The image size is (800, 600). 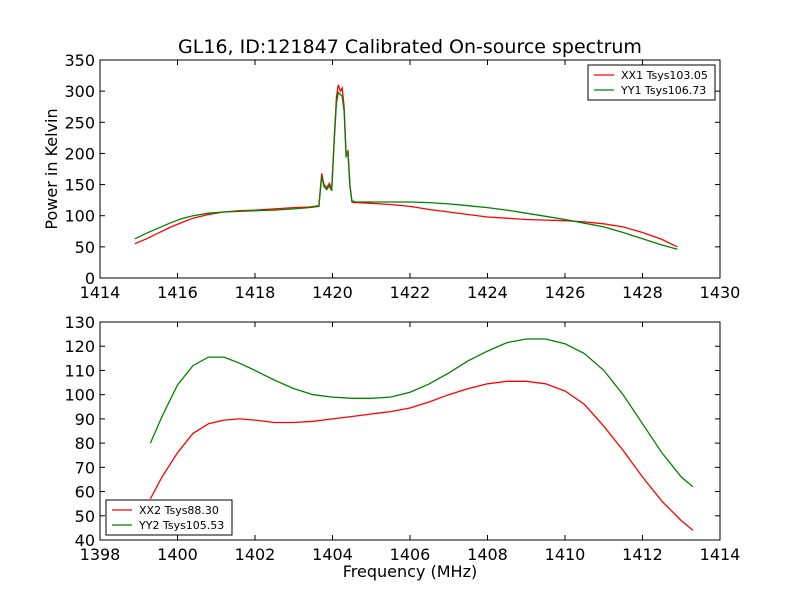 What do you see at coordinates (642, 554) in the screenshot?
I see `x-tick-label: 1412` at bounding box center [642, 554].